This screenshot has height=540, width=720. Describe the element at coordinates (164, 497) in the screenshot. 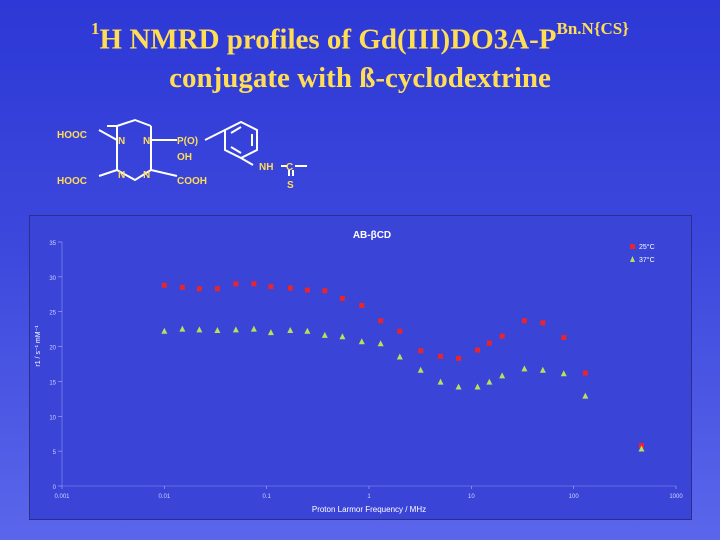

I see `x-tick-label: 0.01` at that location.